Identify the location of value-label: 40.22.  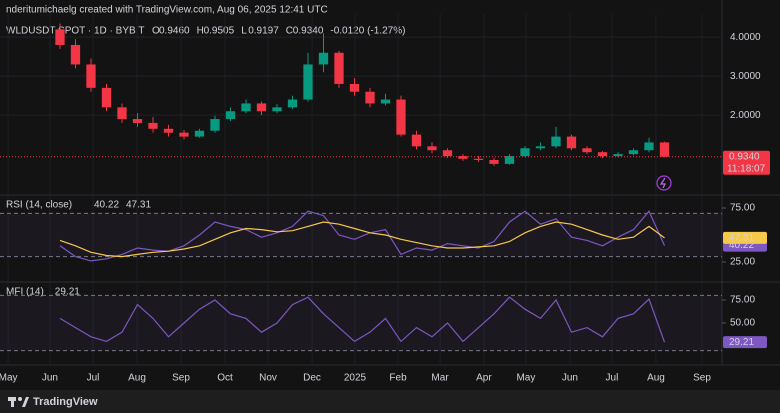
(741, 245).